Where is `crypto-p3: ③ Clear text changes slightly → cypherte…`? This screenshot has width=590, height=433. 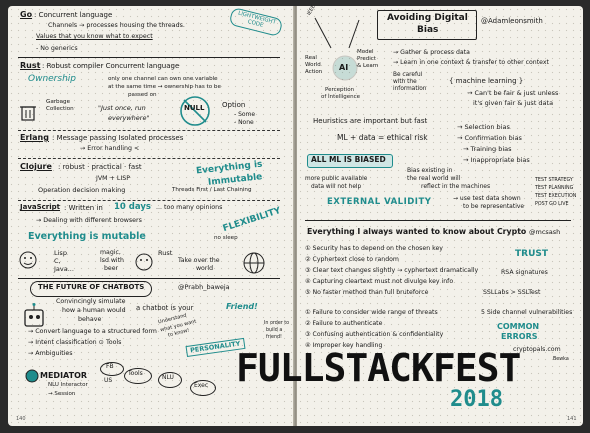
crypto-p3: ③ Clear text changes slightly → cypherte… is located at coordinates (392, 270).